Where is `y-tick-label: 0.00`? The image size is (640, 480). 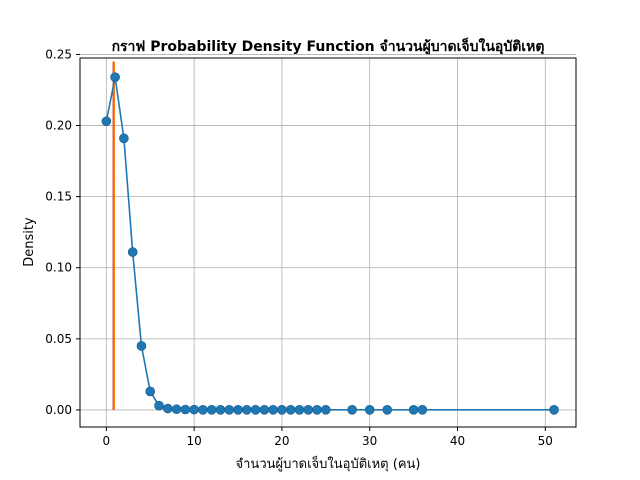 y-tick-label: 0.00 is located at coordinates (58, 410).